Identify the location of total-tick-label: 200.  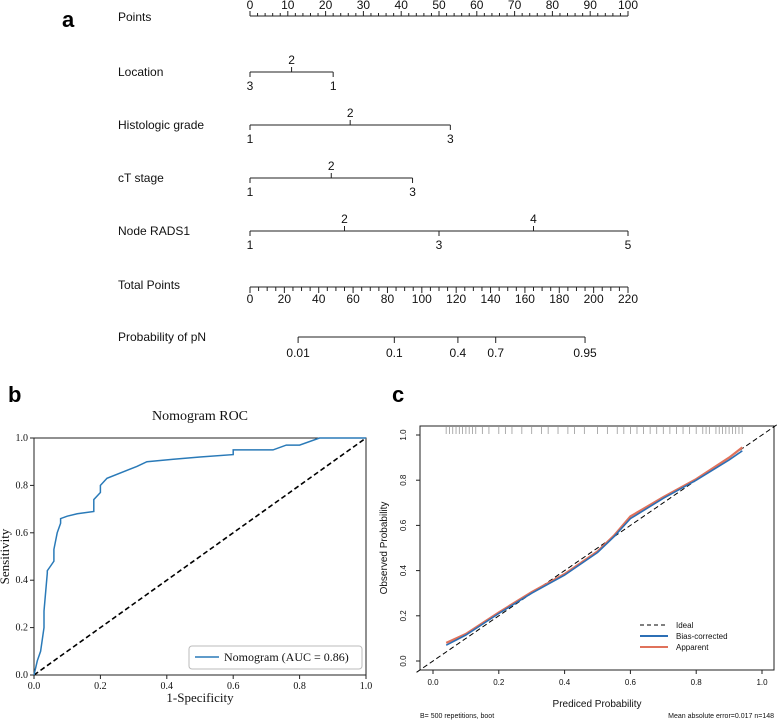
(594, 299).